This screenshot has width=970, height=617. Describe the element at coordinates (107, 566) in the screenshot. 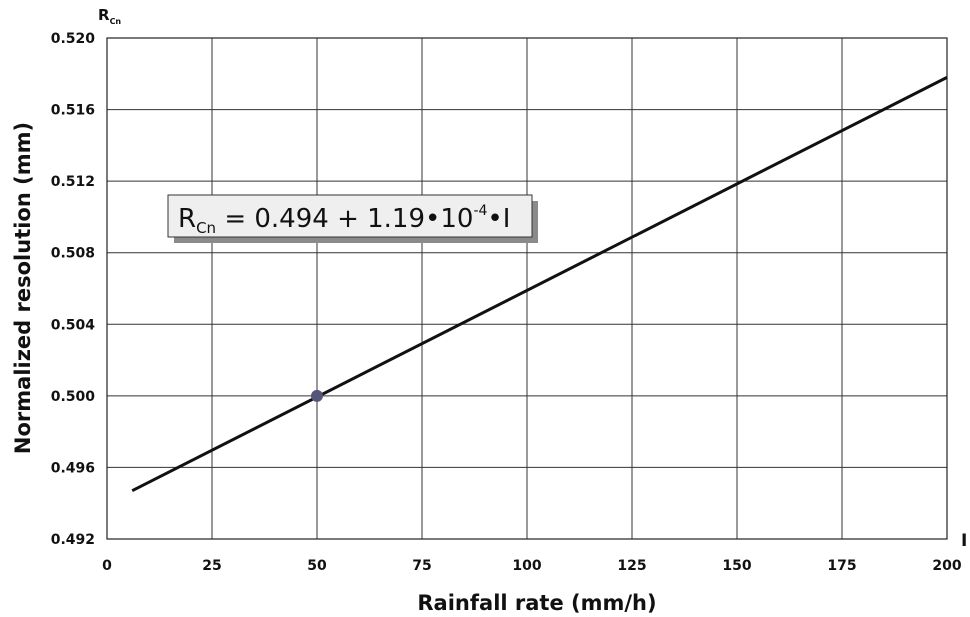

I see `x-tick-label: 0` at that location.